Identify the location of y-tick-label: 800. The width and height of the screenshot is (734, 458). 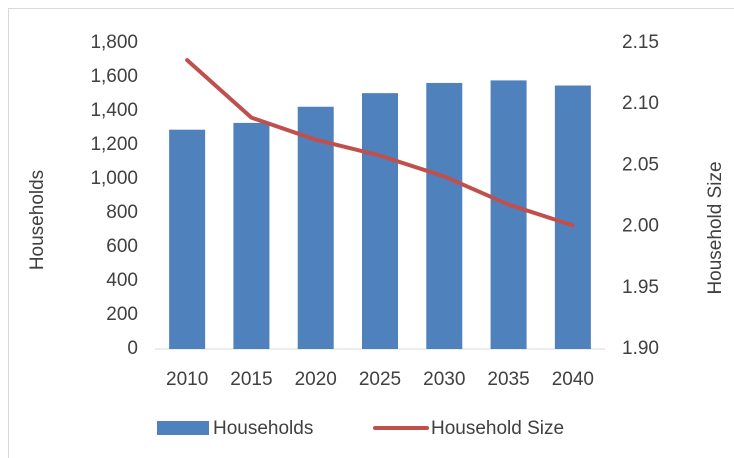
(122, 212).